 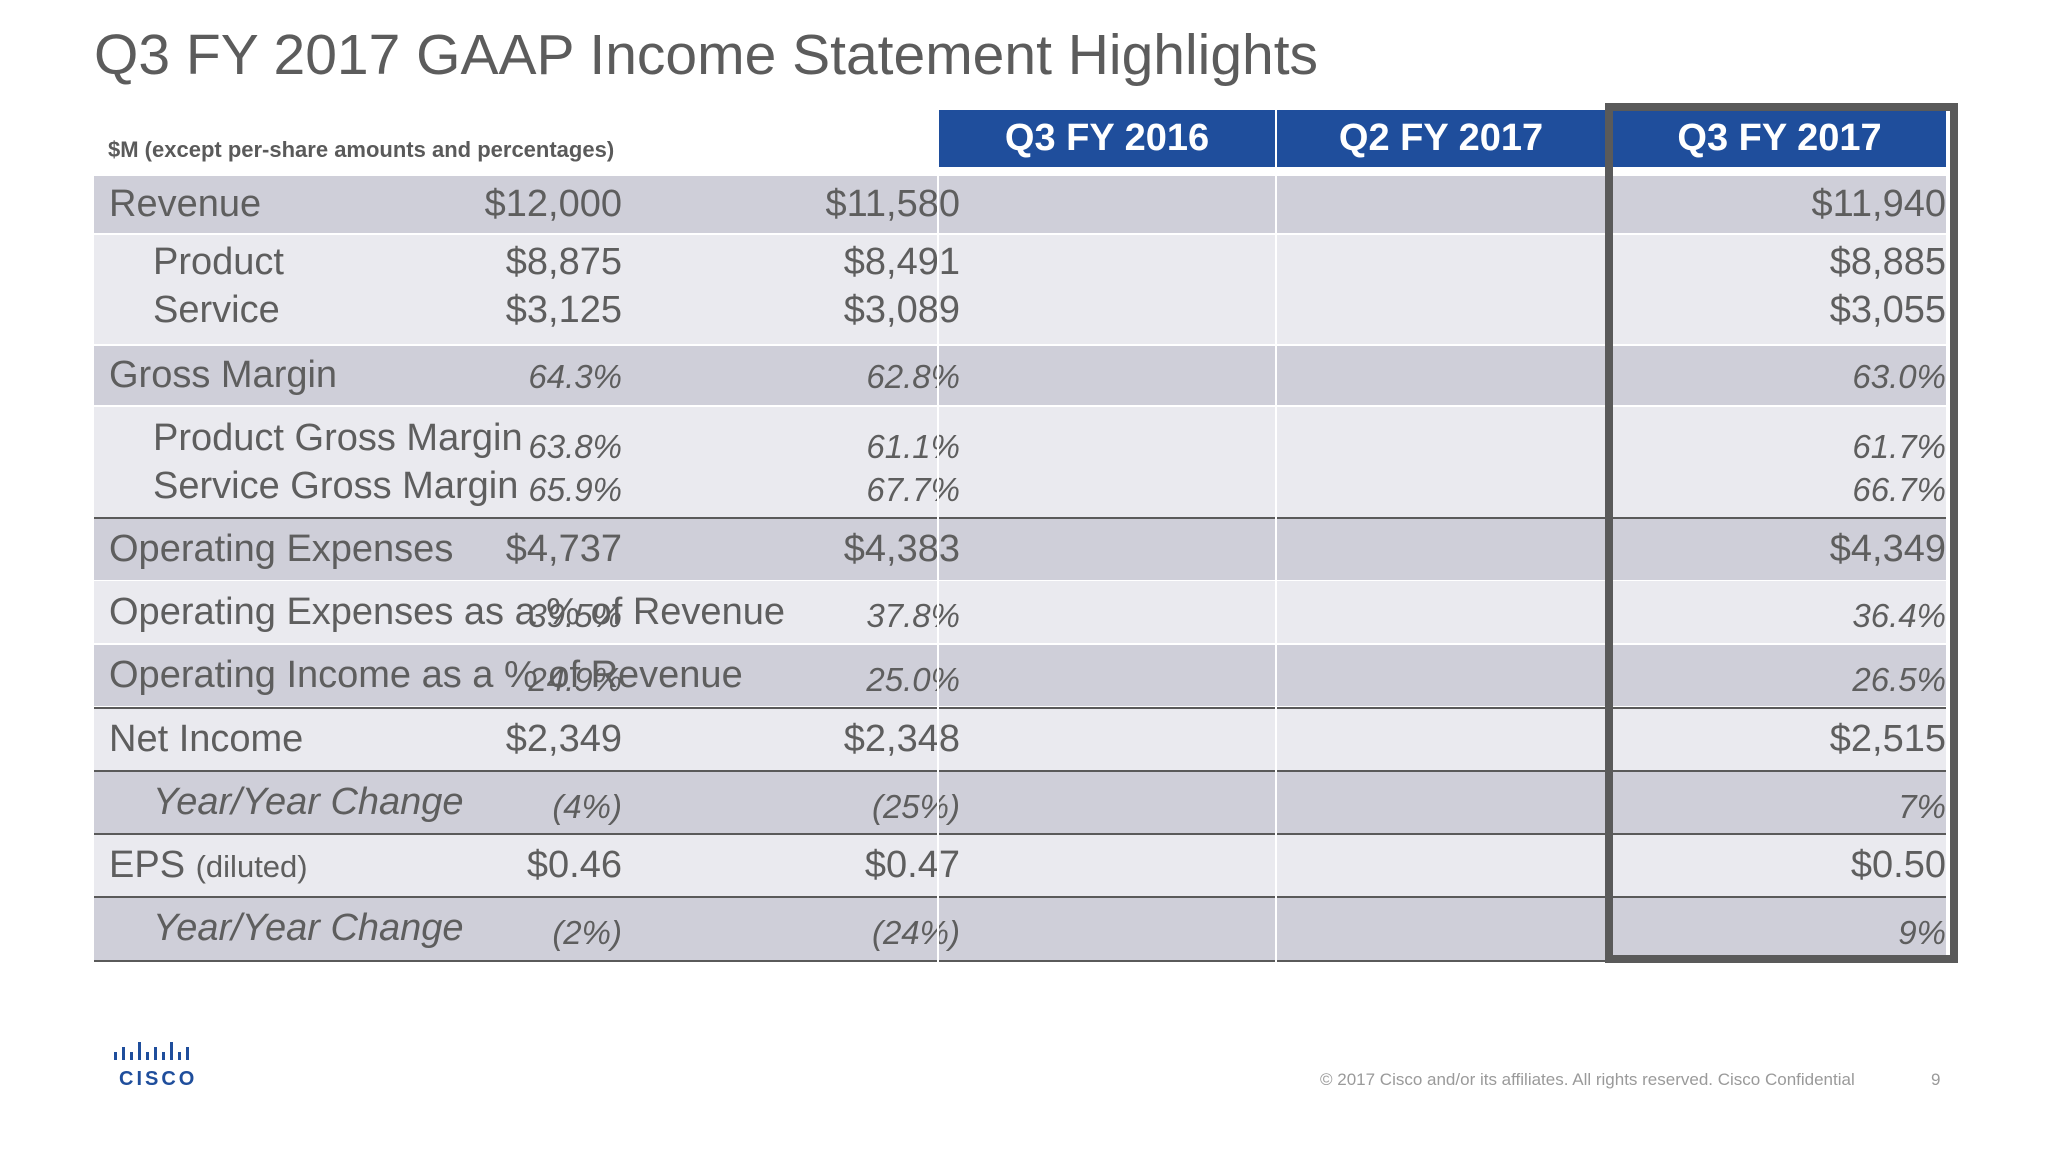 What do you see at coordinates (158, 1079) in the screenshot?
I see `cisco-logo-text: CISCO` at bounding box center [158, 1079].